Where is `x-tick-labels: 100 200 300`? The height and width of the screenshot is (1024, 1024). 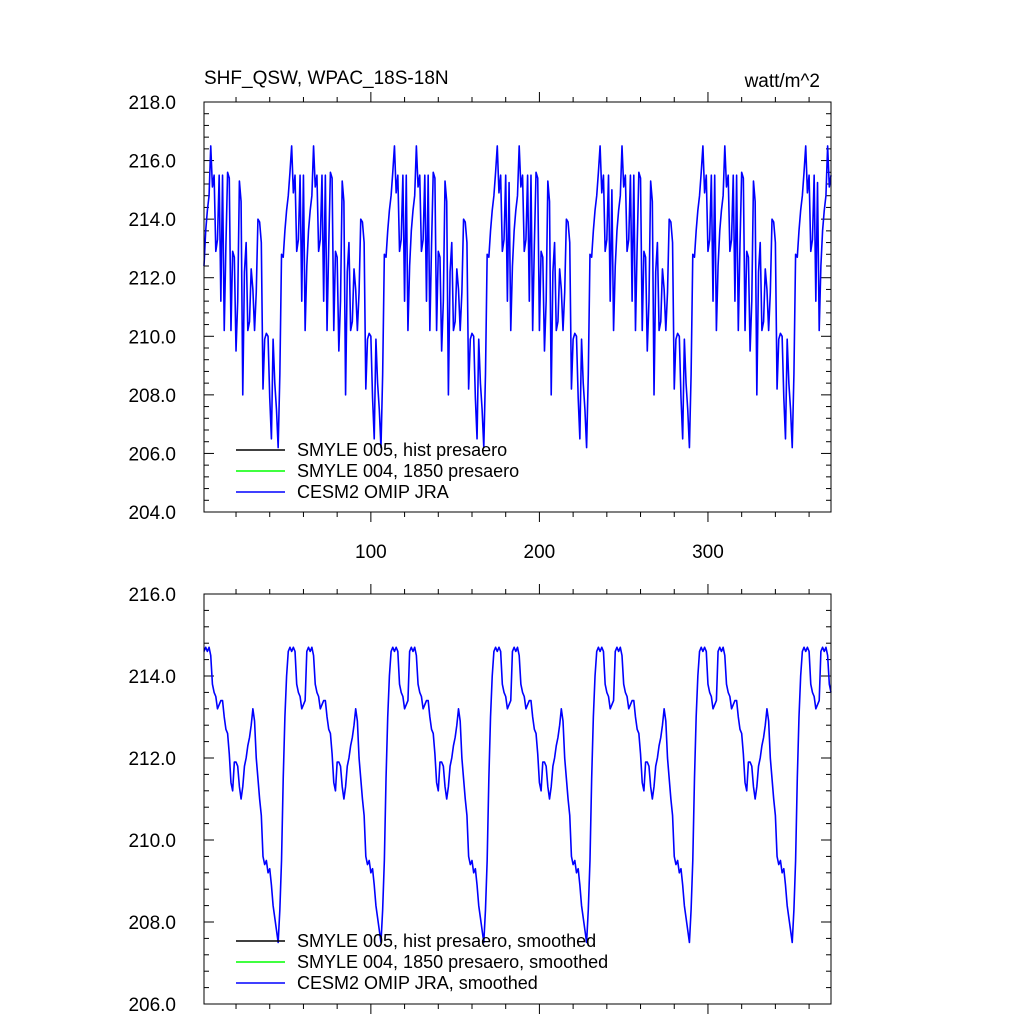 x-tick-labels: 100 200 300 is located at coordinates (539, 552).